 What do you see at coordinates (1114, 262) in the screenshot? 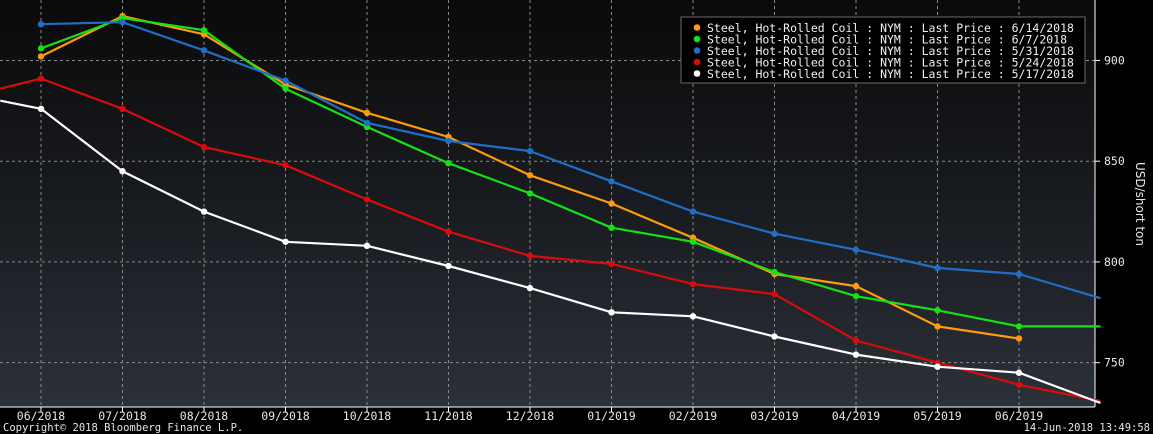
I see `y-tick-label: 800` at bounding box center [1114, 262].